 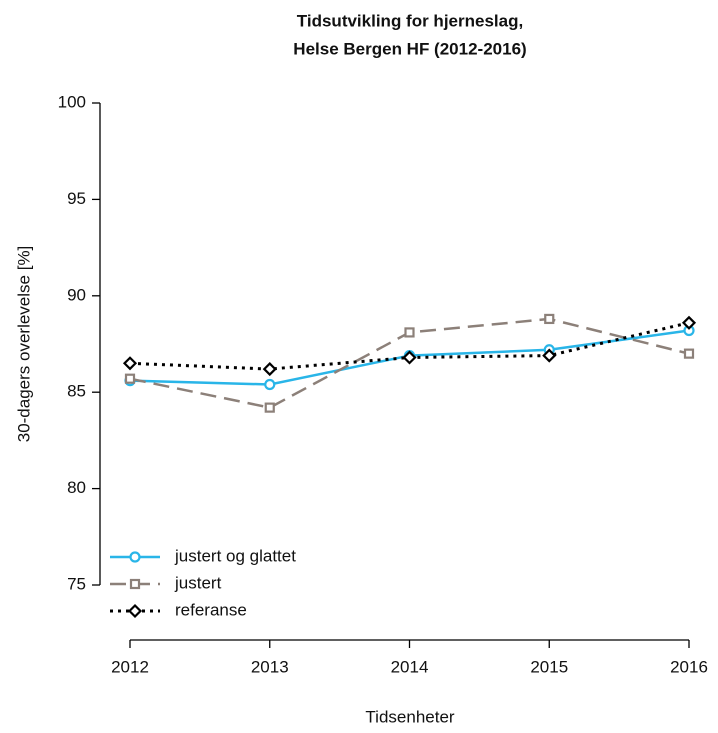 What do you see at coordinates (549, 666) in the screenshot?
I see `x-tick-label: 2015` at bounding box center [549, 666].